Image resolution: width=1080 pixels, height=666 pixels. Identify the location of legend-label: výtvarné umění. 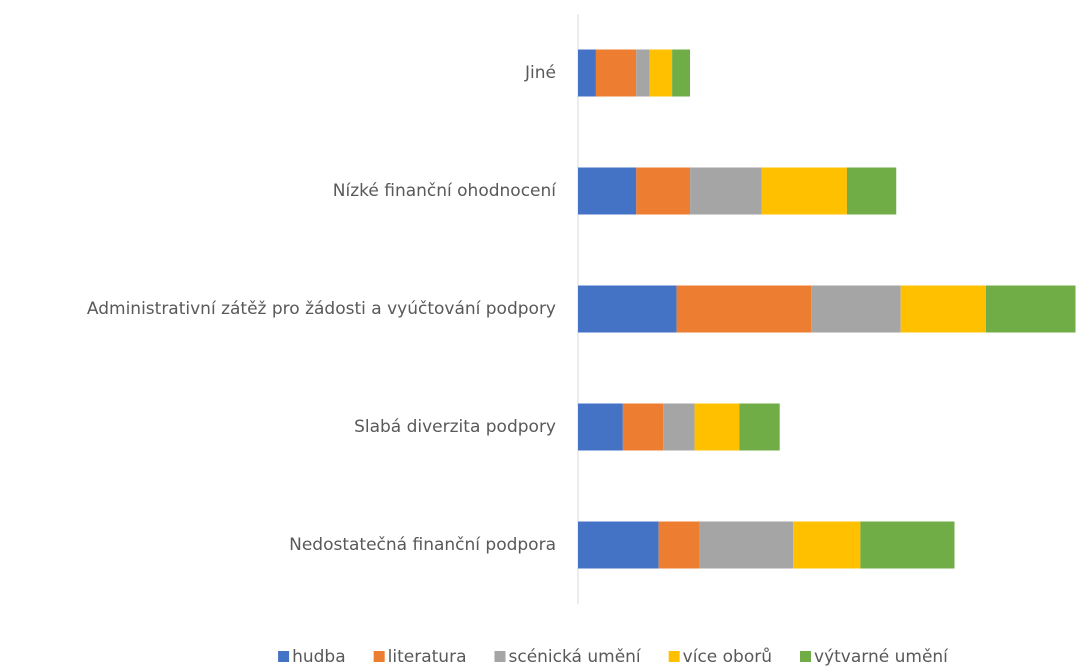
(881, 656).